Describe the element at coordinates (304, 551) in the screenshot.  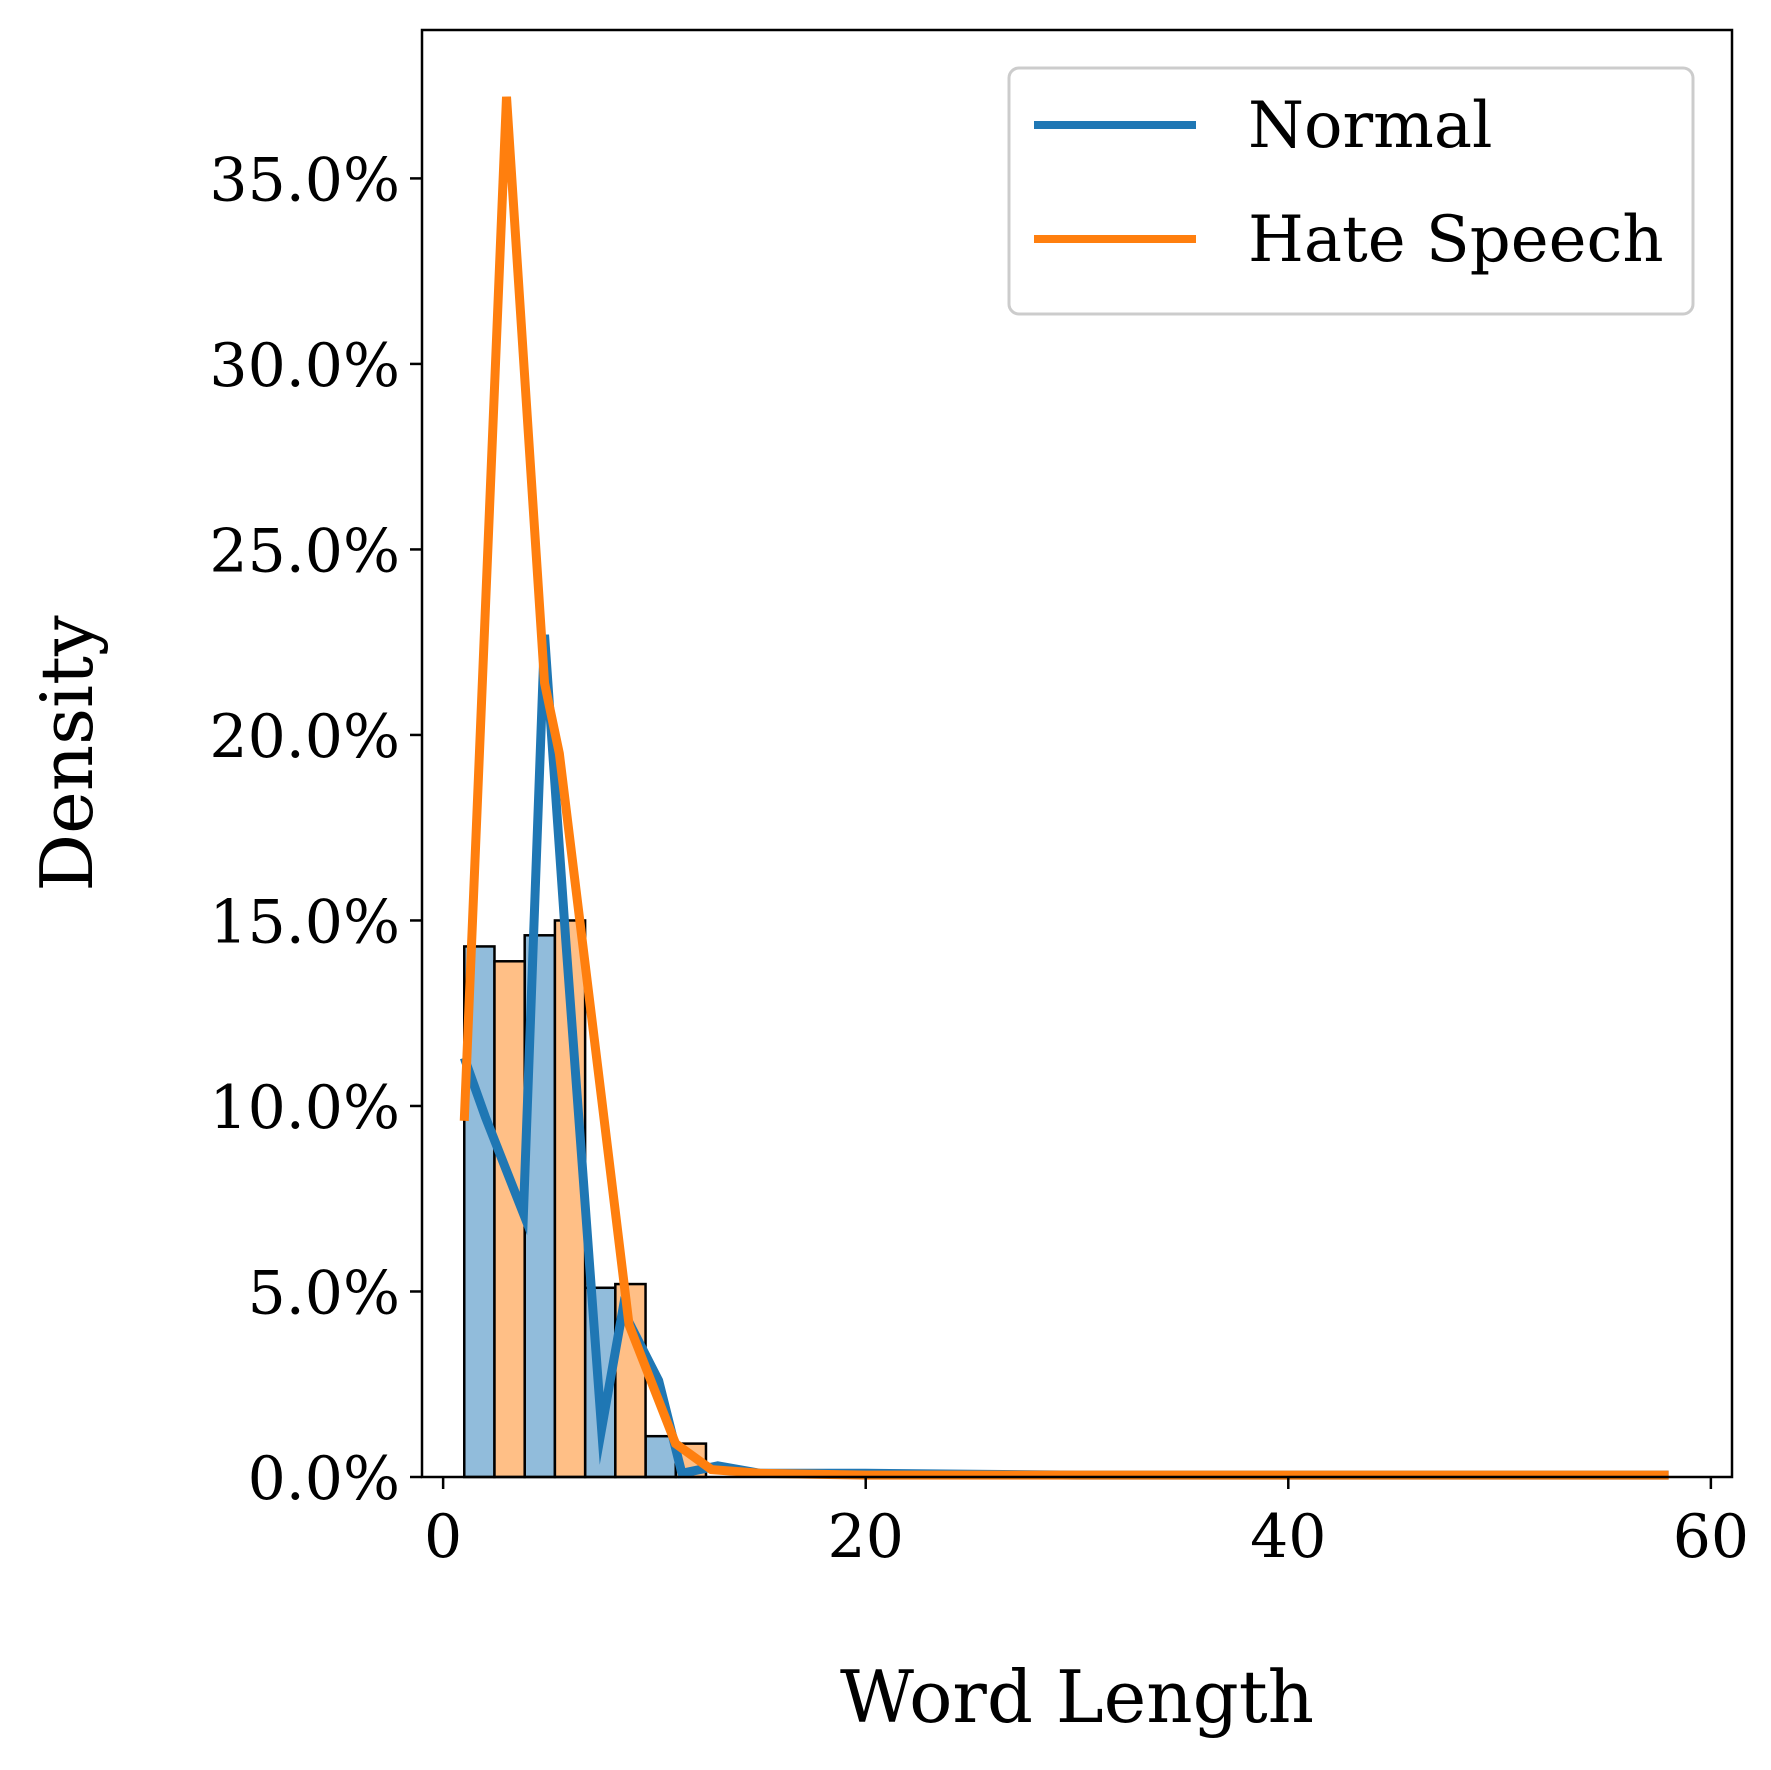
I see `y-tick-label: 25.0%` at that location.